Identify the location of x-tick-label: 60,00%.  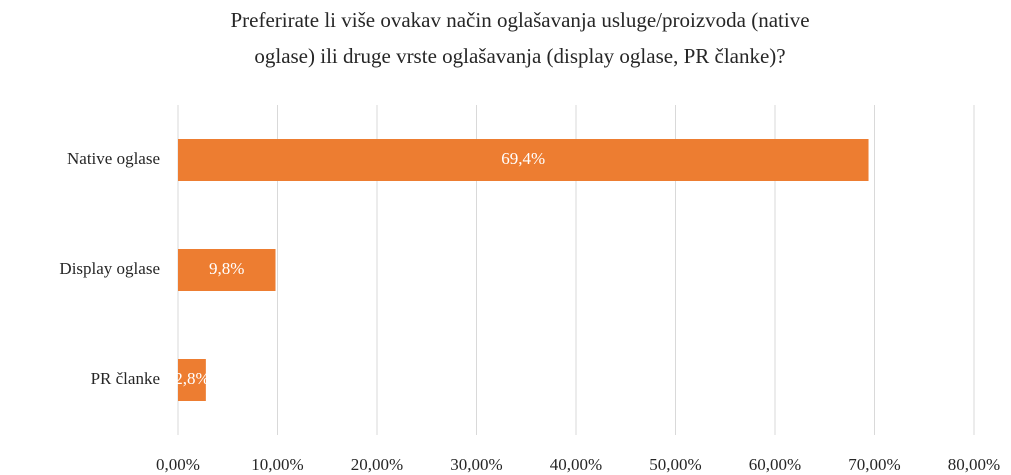
(775, 464).